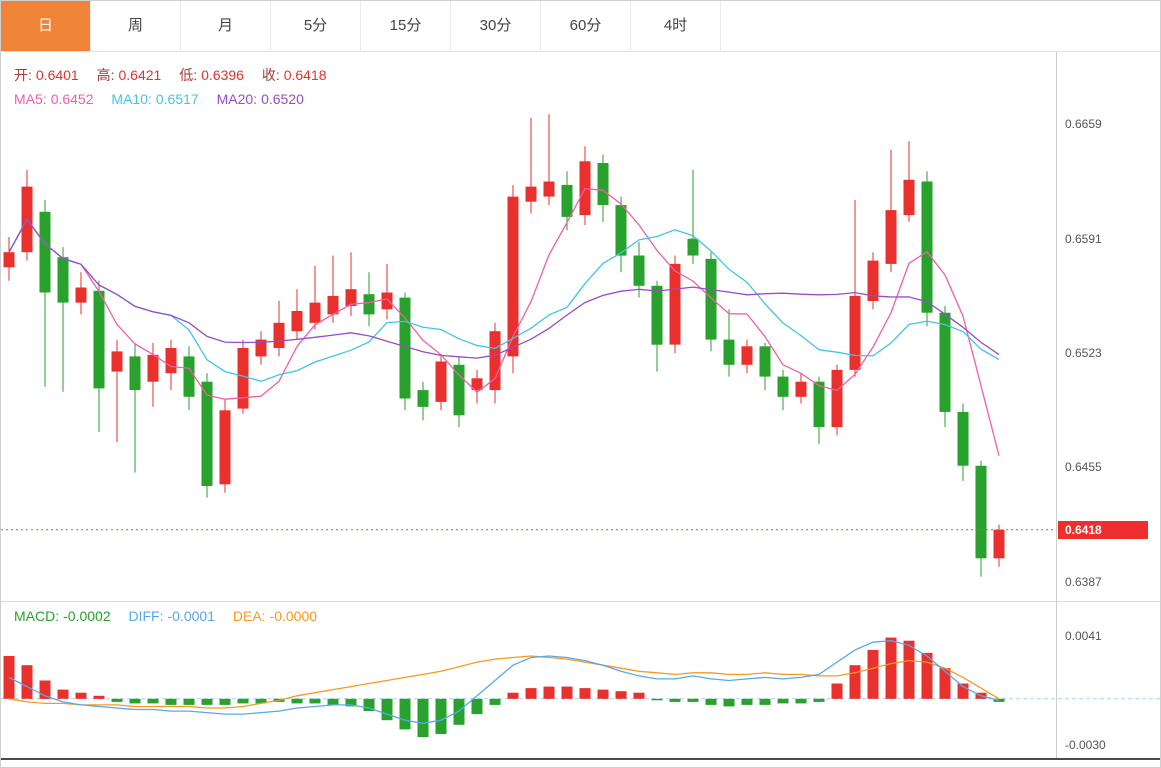 The width and height of the screenshot is (1161, 768). Describe the element at coordinates (131, 99) in the screenshot. I see `ma10-label: MA10:` at that location.